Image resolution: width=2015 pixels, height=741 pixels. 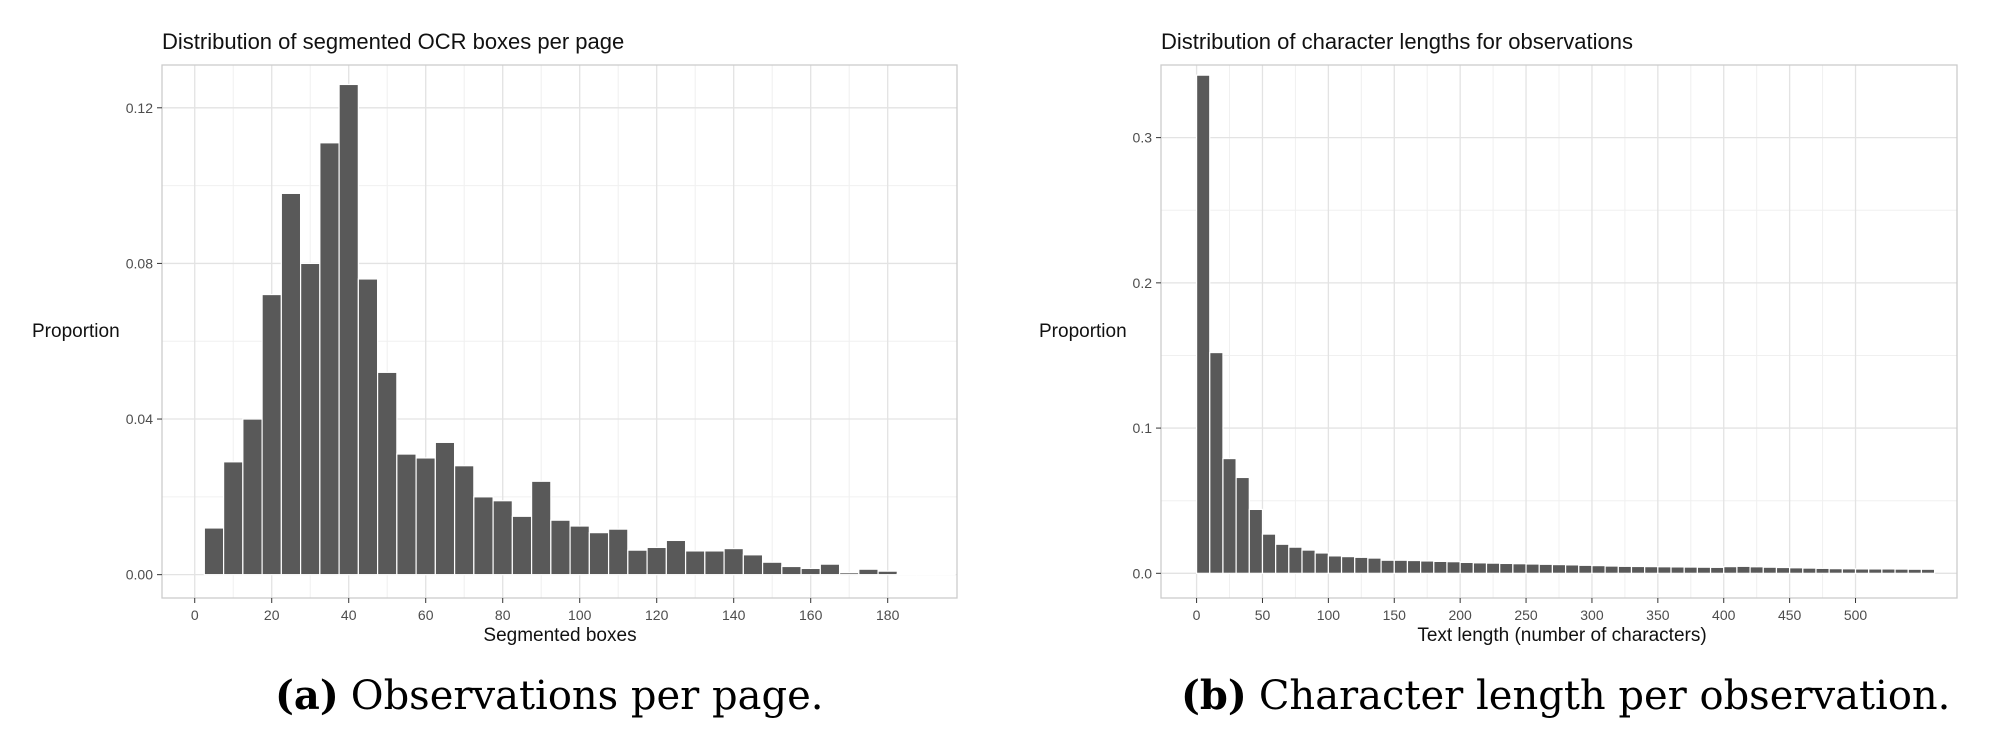 I want to click on caption-text: Observations per page., so click(x=587, y=696).